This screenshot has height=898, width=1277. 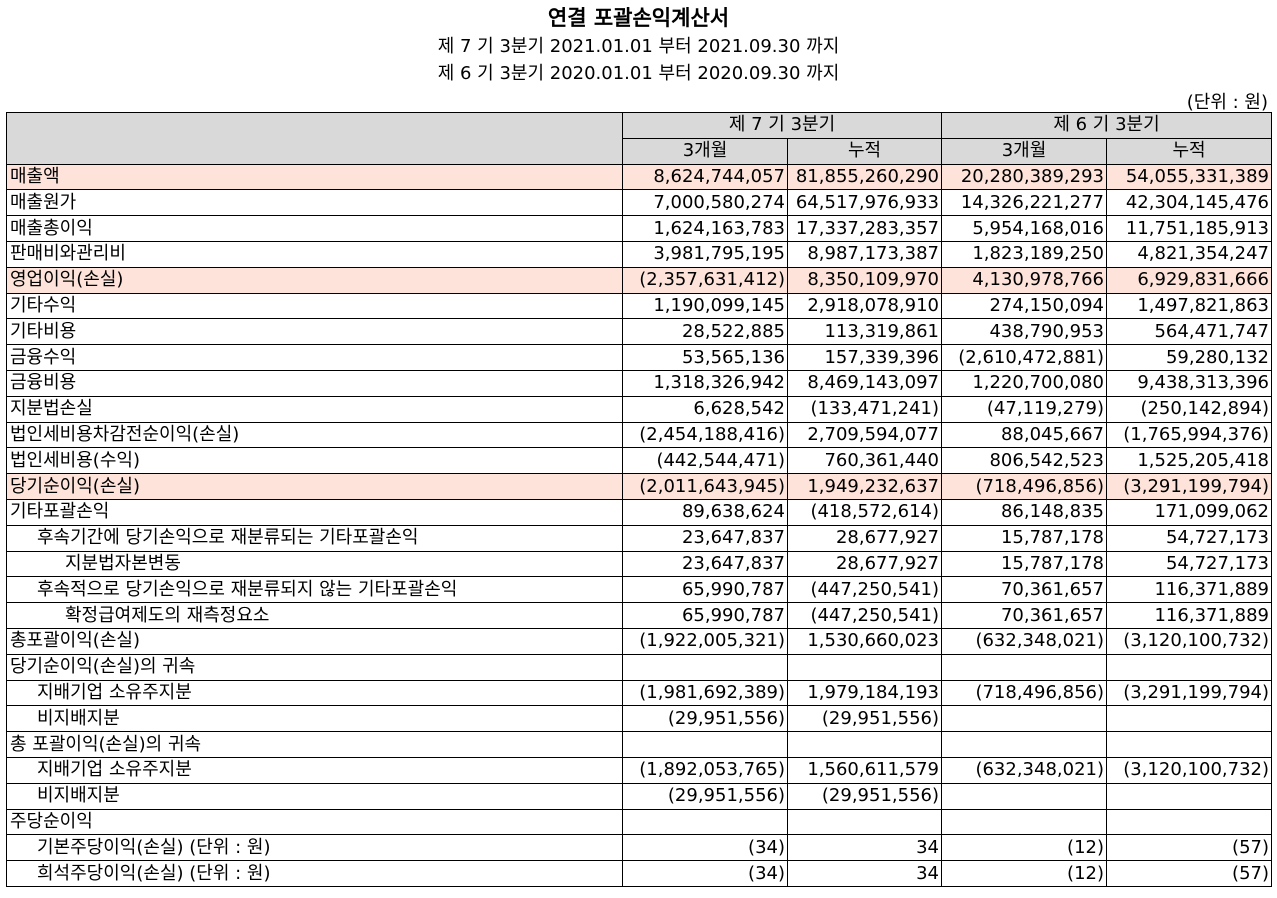 What do you see at coordinates (1106, 125) in the screenshot?
I see `header-period-prior: 제 6 기 3분기` at bounding box center [1106, 125].